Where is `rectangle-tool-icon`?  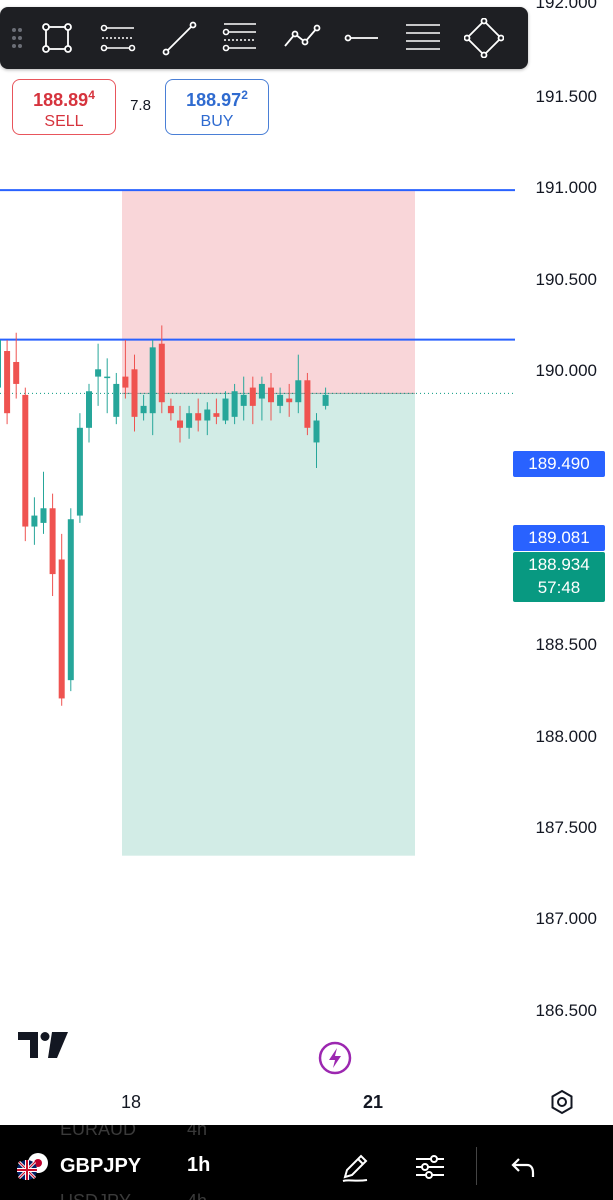 rectangle-tool-icon is located at coordinates (56, 38).